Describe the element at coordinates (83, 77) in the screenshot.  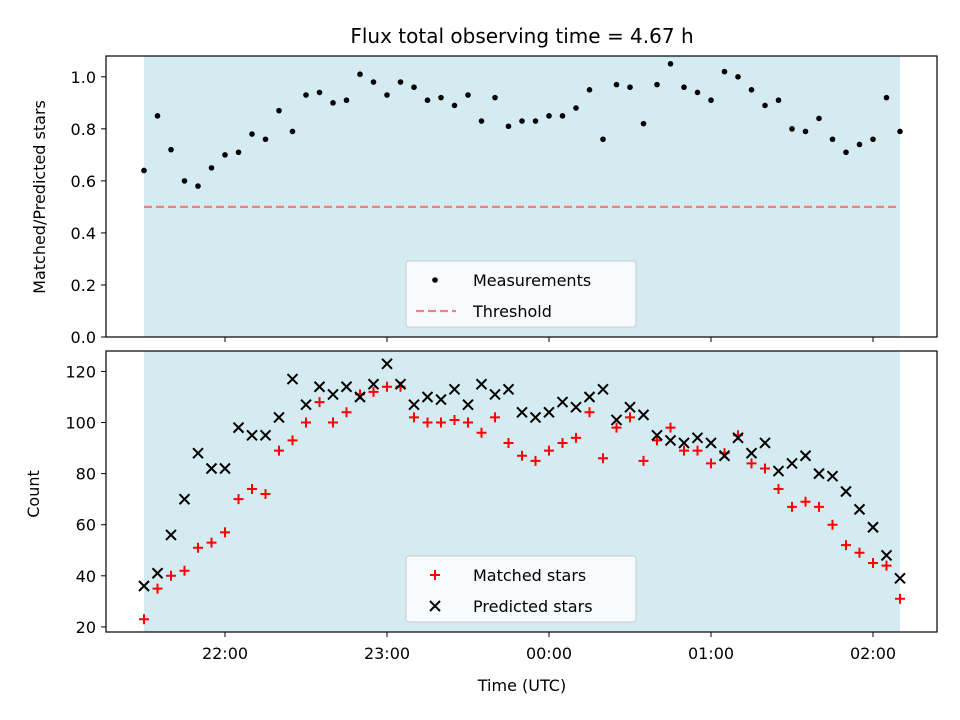
I see `y-tick-label: 1.0` at that location.